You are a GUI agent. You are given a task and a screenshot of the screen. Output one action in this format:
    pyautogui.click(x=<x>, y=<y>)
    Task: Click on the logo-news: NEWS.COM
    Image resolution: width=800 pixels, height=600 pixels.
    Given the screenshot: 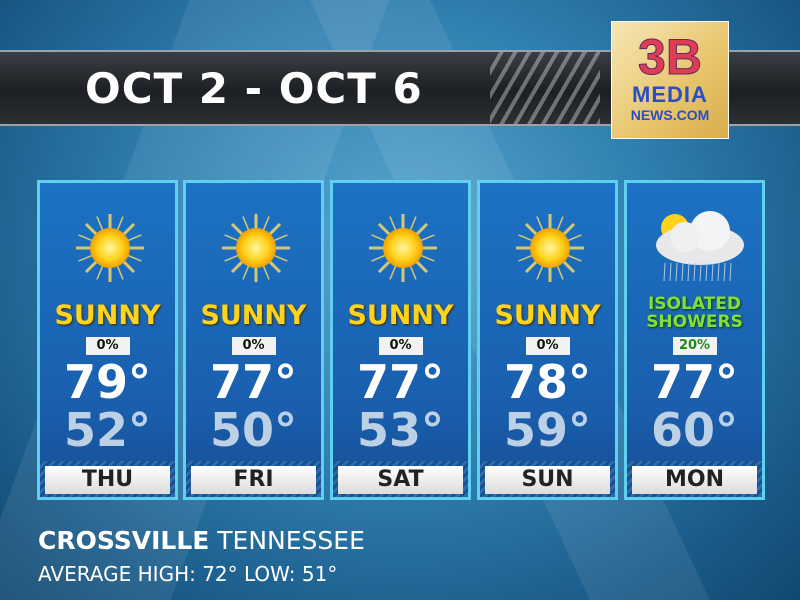 What is the action you would take?
    pyautogui.click(x=670, y=115)
    